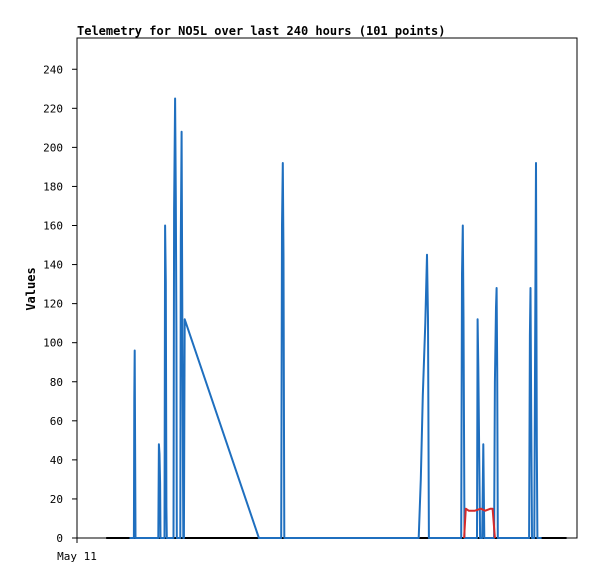  I want to click on y-tick-label: 240, so click(53, 69).